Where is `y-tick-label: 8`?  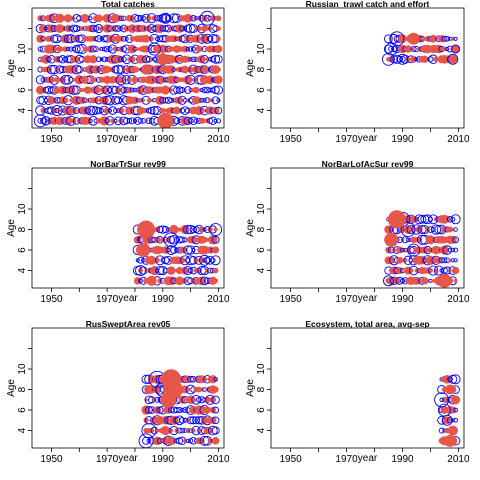
y-tick-label: 8 is located at coordinates (22, 229).